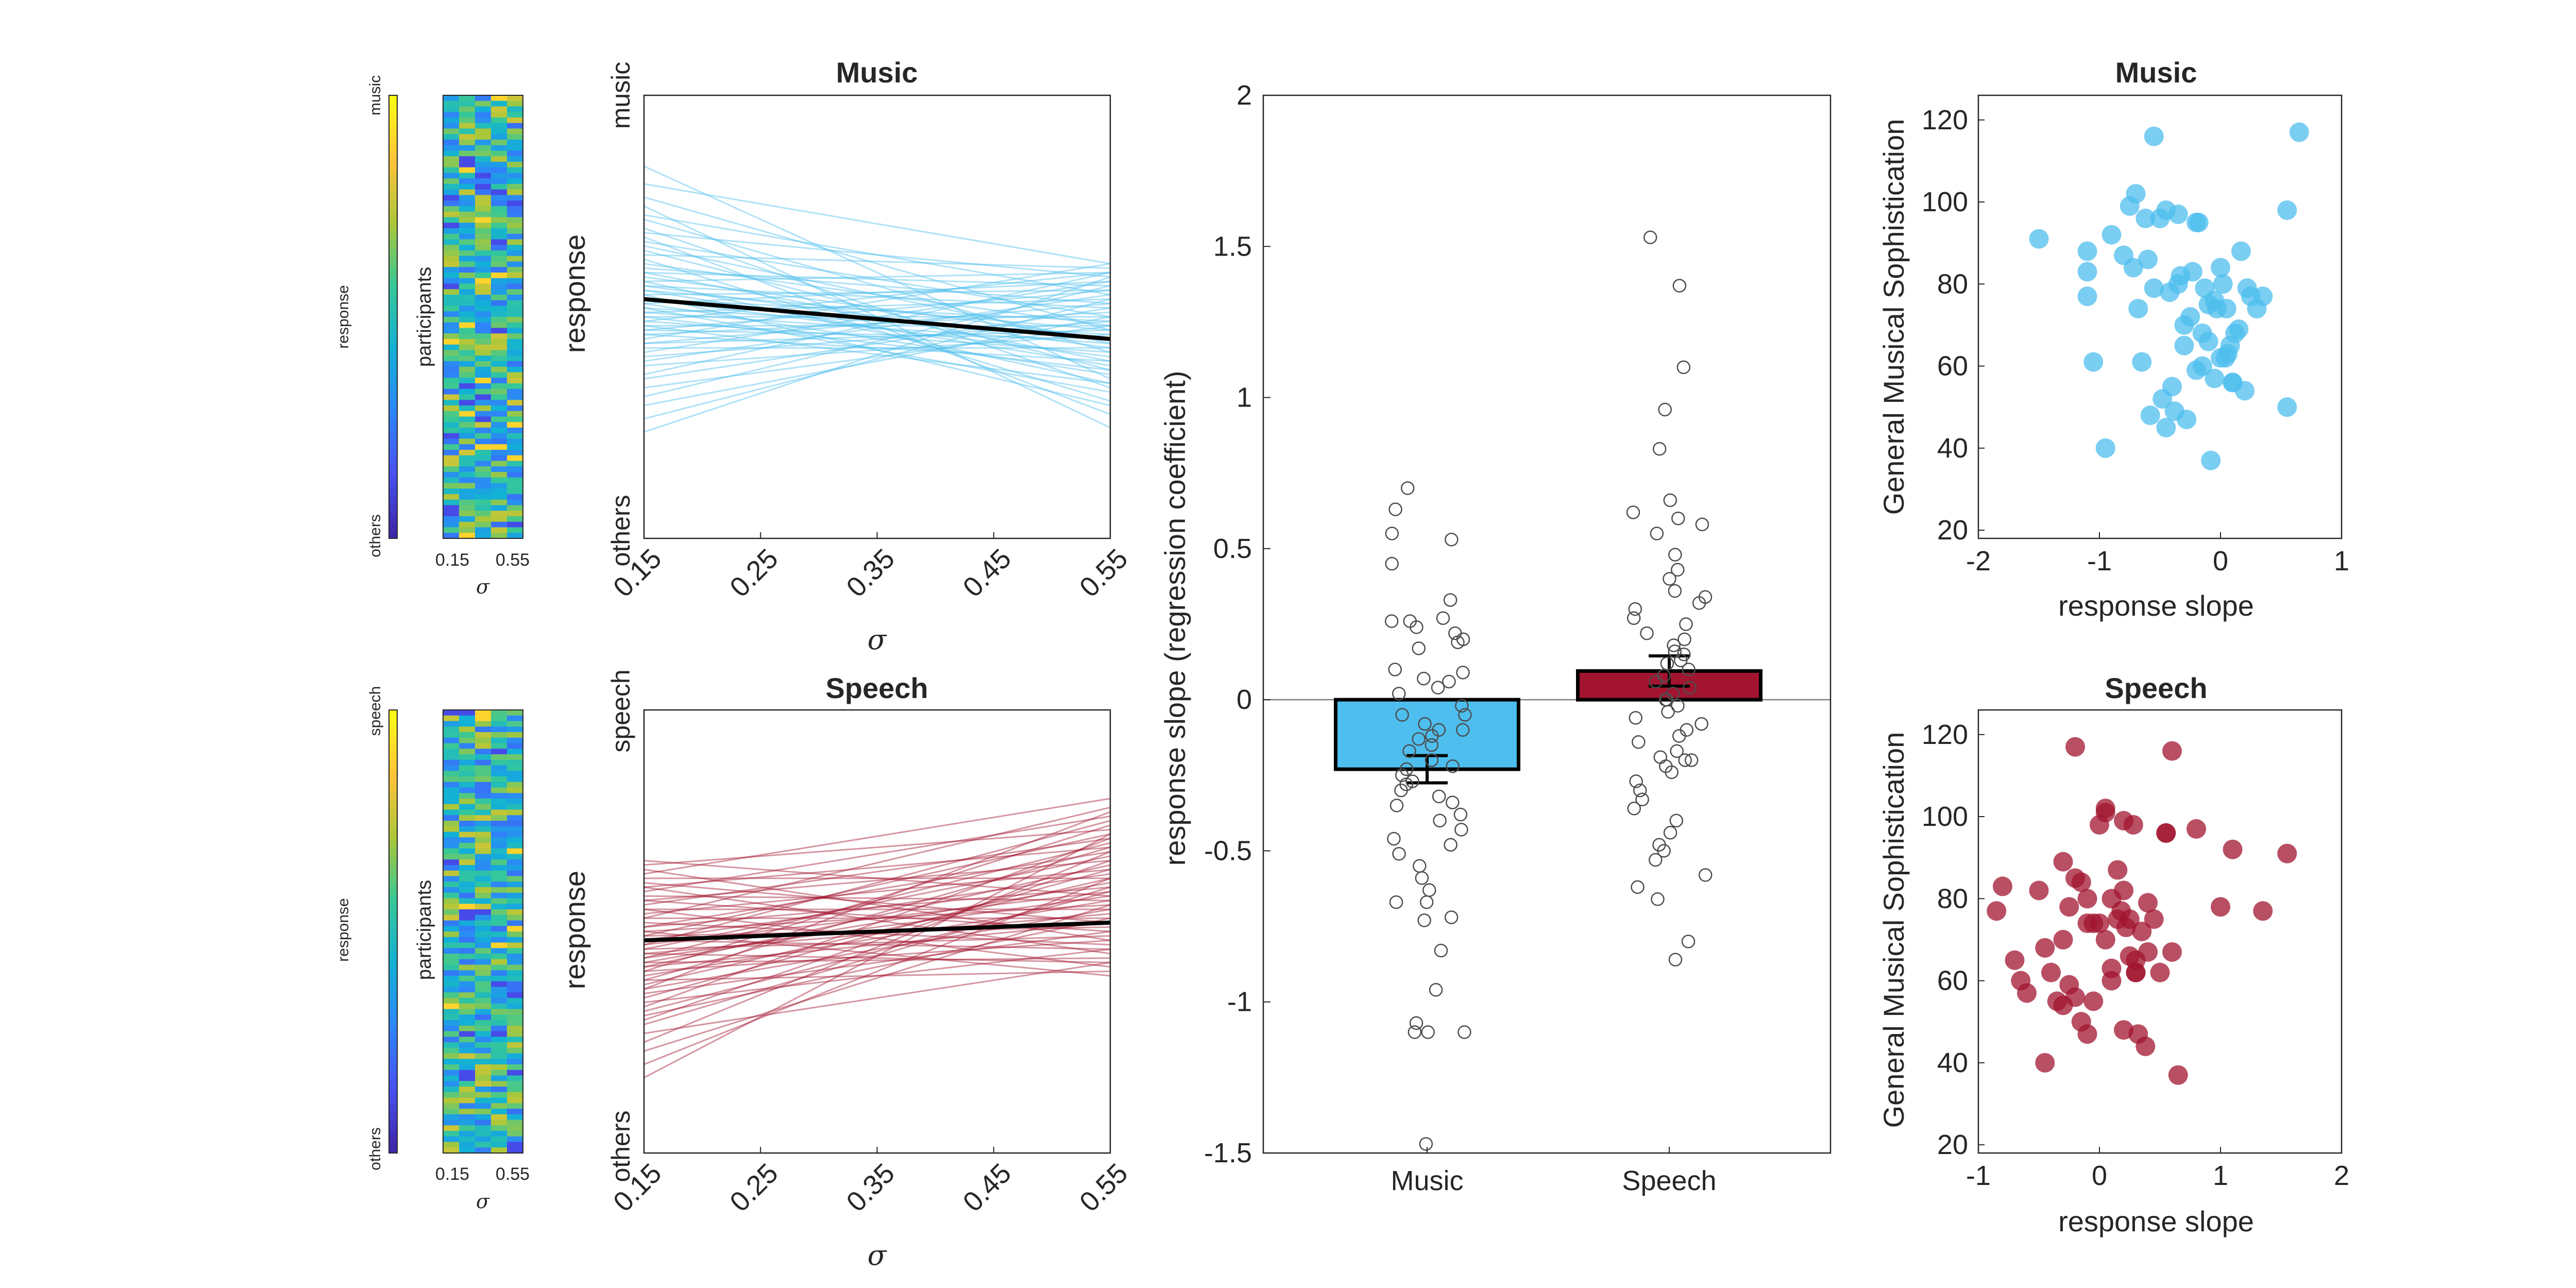  What do you see at coordinates (1953, 448) in the screenshot?
I see `y-tick-label: 40` at bounding box center [1953, 448].